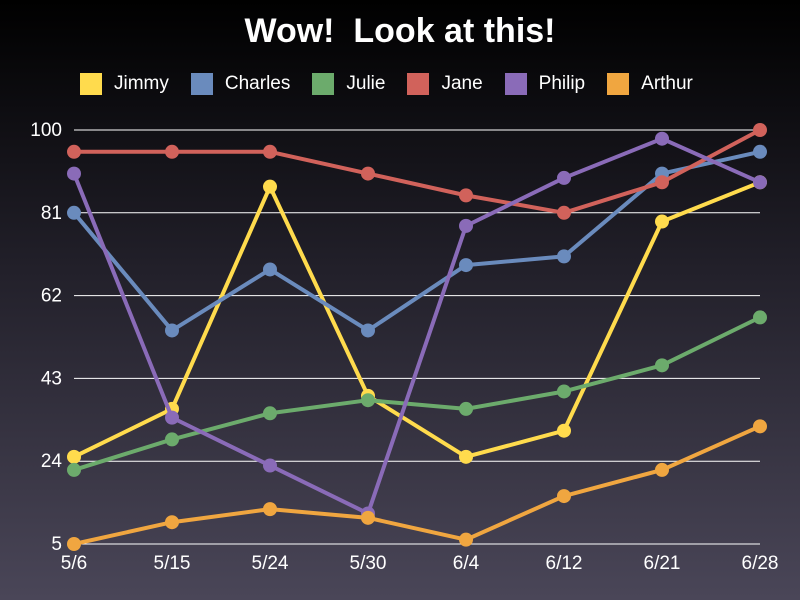  Describe the element at coordinates (52, 461) in the screenshot. I see `y-tick-label: 24` at that location.